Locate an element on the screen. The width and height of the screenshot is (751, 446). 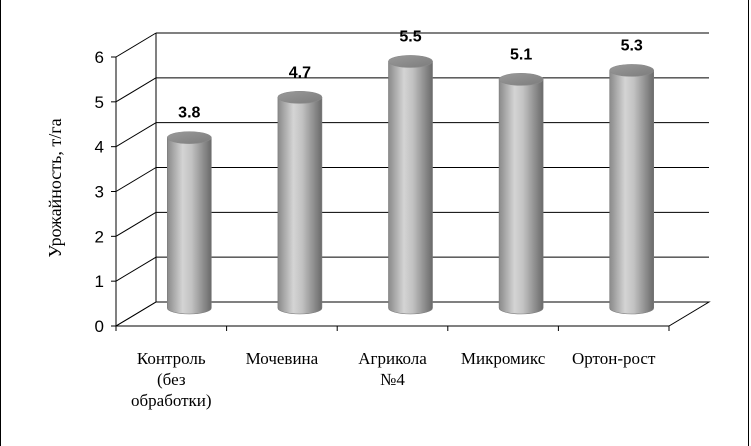
x-category-label-line: Микромикс is located at coordinates (503, 358).